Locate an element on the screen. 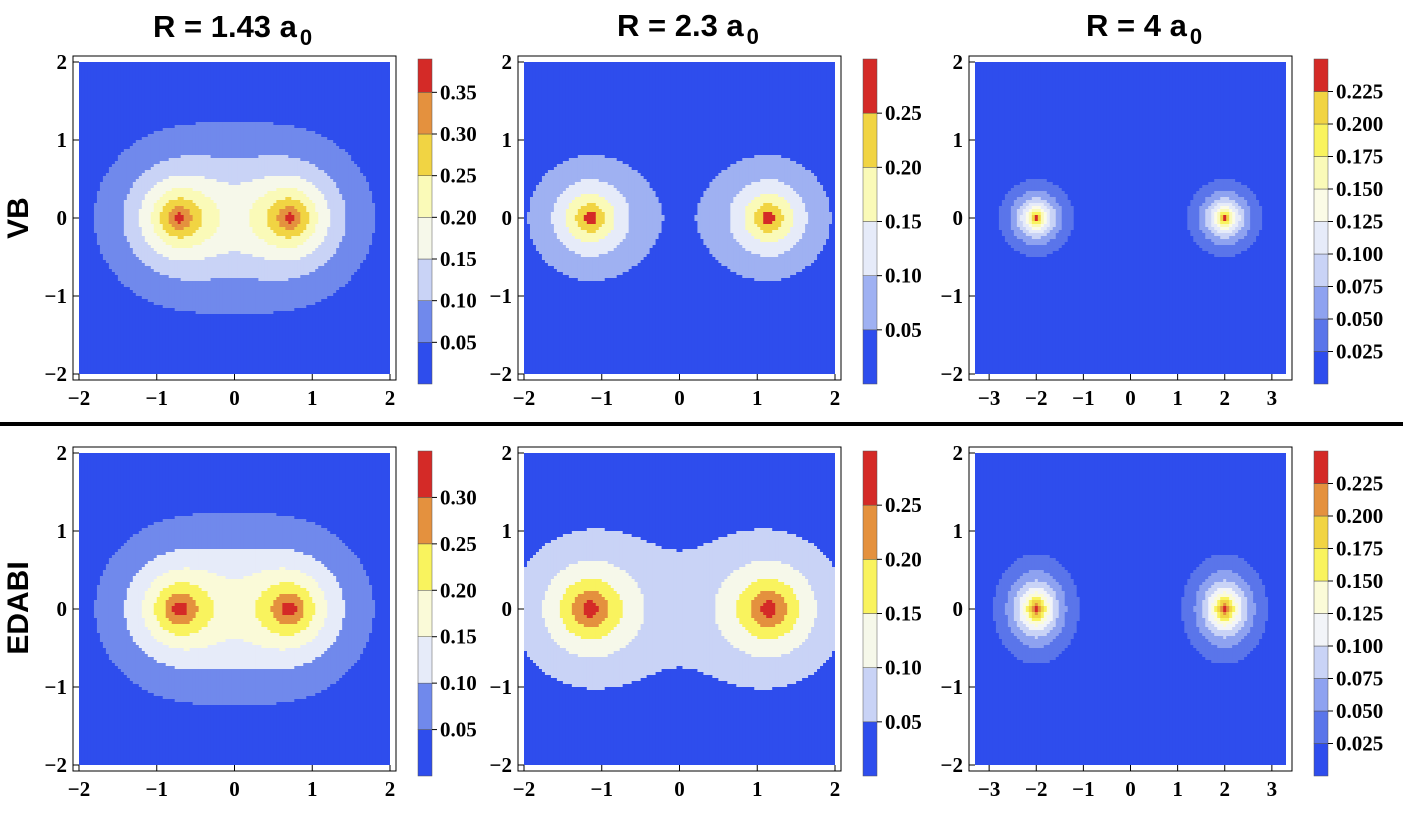 This screenshot has width=1403, height=819. row-label-edabi: EDABI is located at coordinates (18, 607).